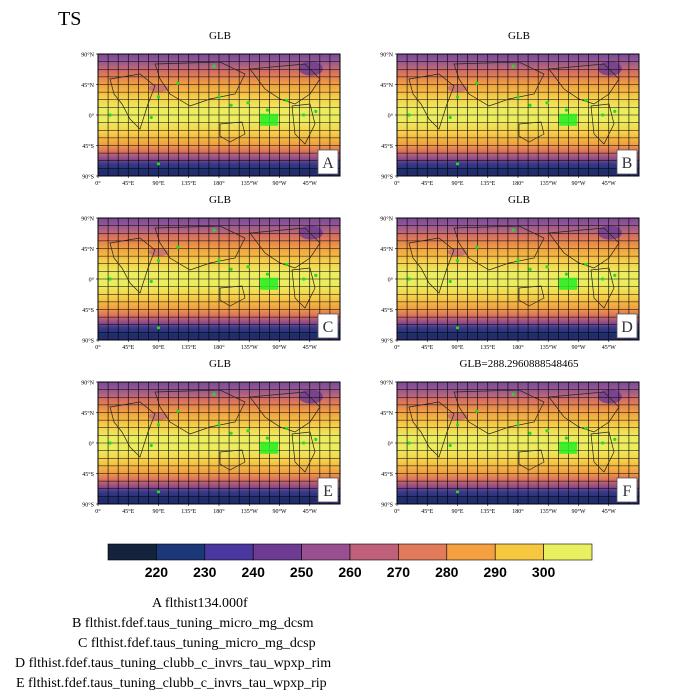 The image size is (700, 700). I want to click on legend-line-b: B flthist.fdef.taus_tuning_micro_mg_dcsm, so click(193, 623).